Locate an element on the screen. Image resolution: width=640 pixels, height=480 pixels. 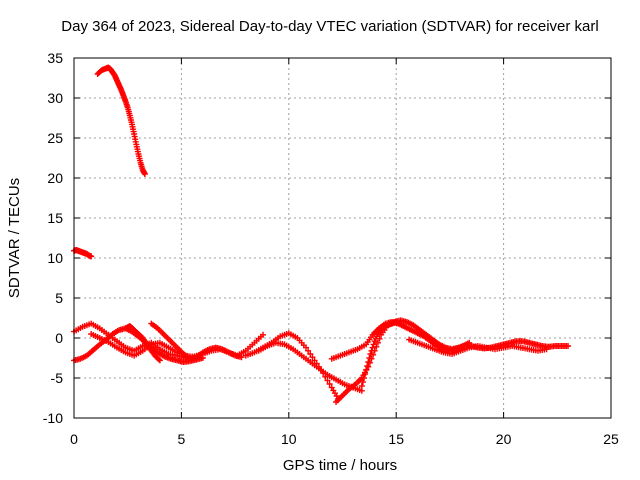
x-tick-label: 25 is located at coordinates (611, 439).